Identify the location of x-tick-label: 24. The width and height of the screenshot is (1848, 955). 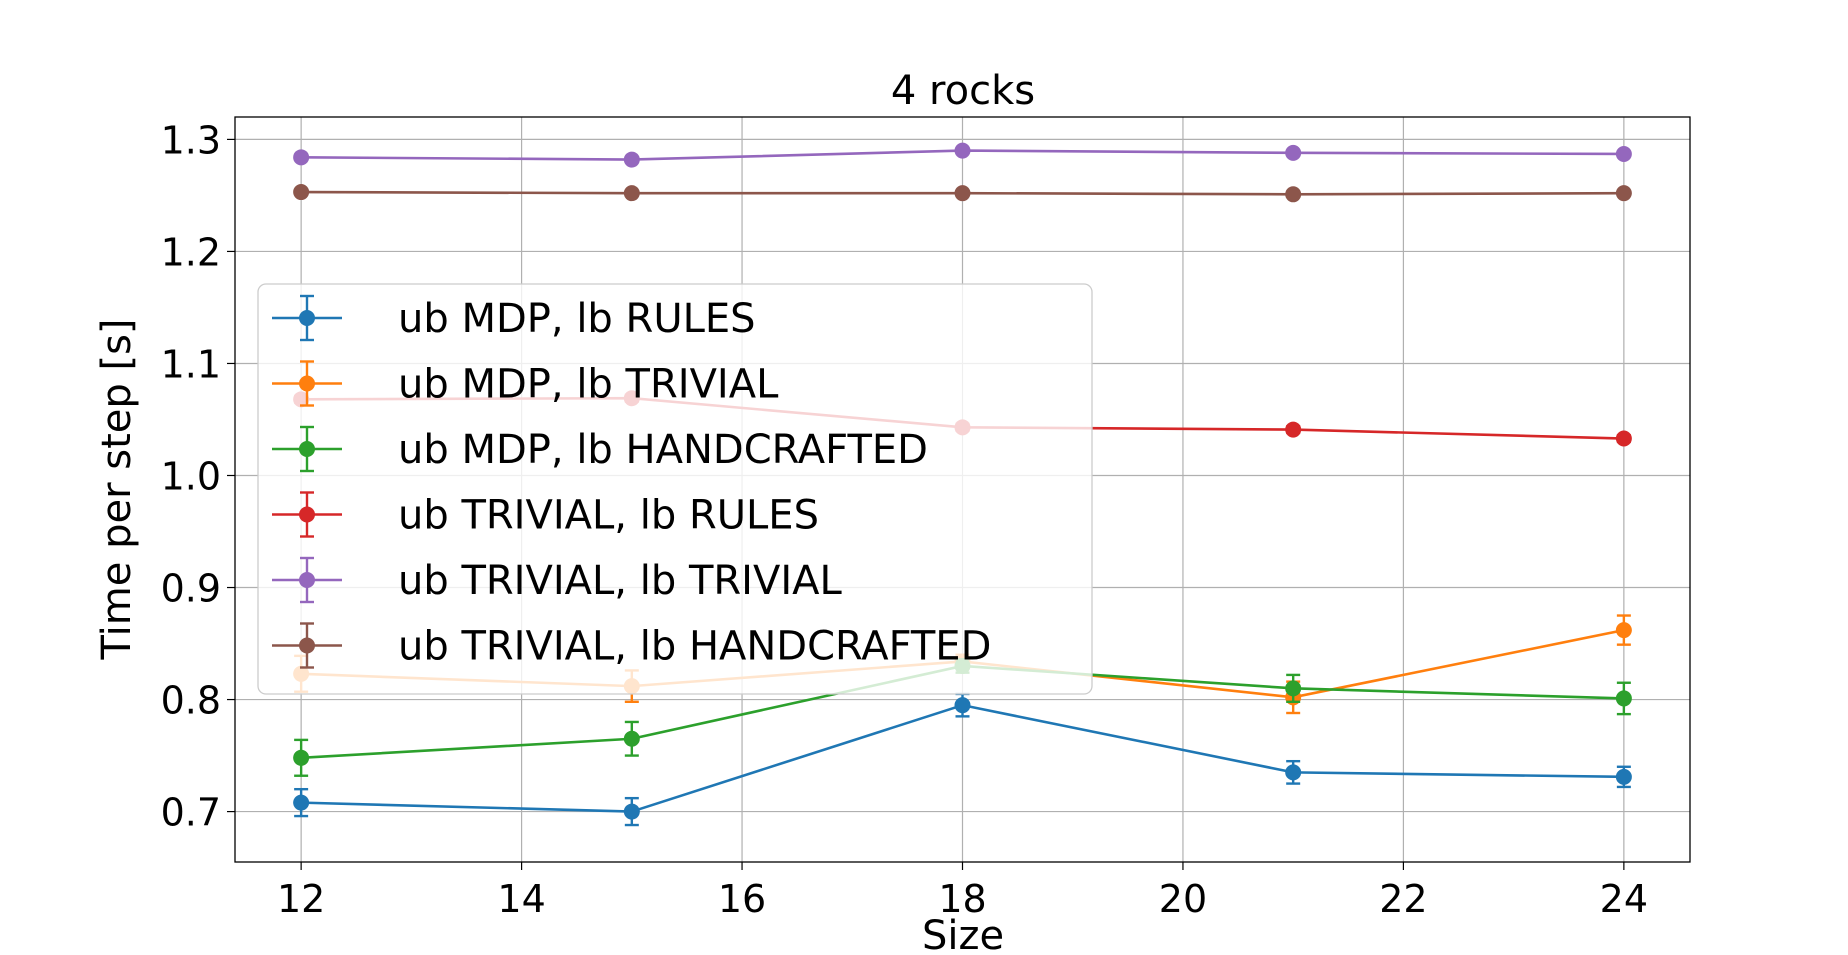
(1624, 899).